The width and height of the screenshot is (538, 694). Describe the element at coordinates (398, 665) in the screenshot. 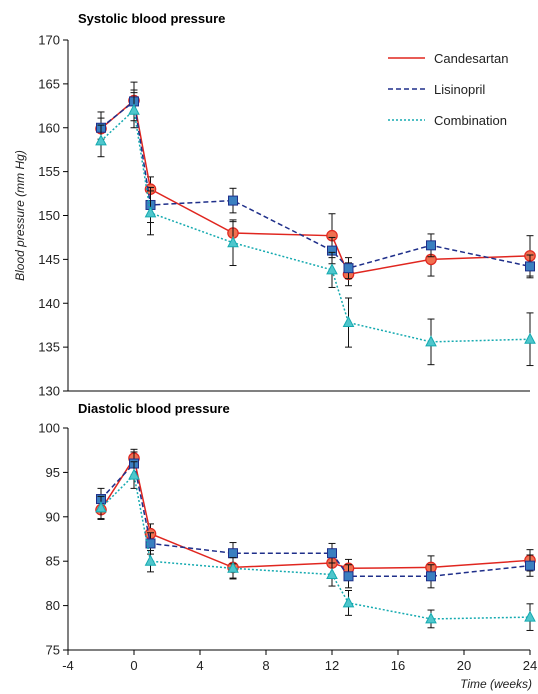

I see `x-tick-label: 16` at that location.